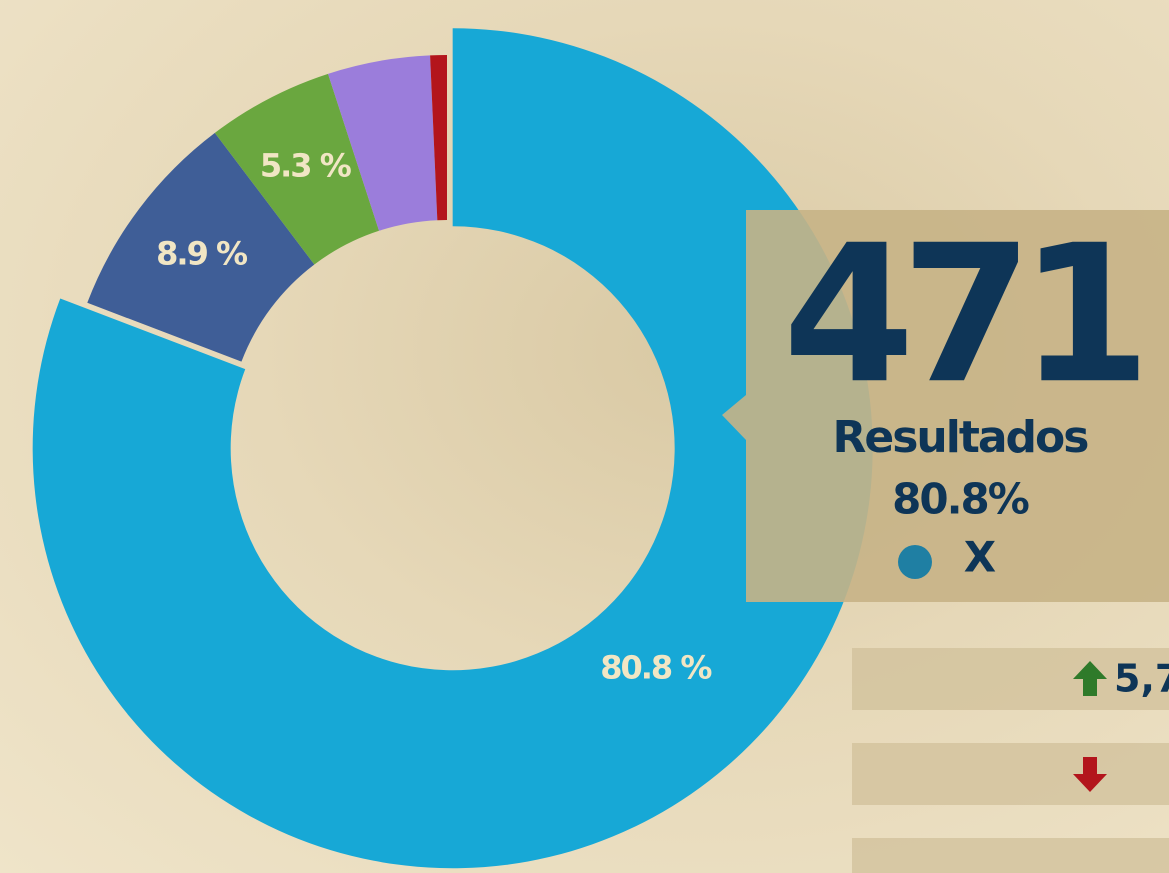 The image size is (1169, 873). Describe the element at coordinates (734, 417) in the screenshot. I see `tooltip-pointer` at that location.